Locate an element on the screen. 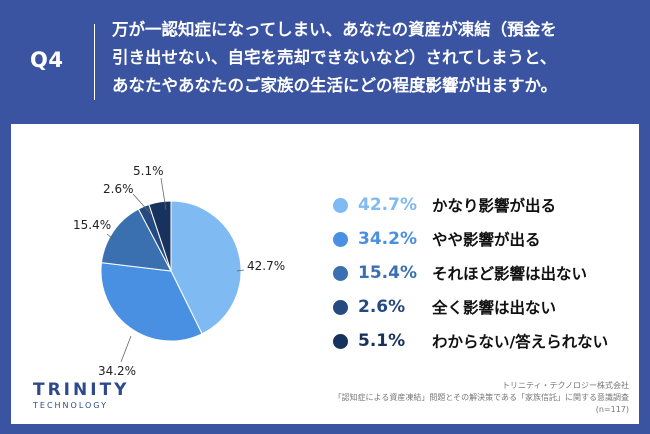 The image size is (650, 434). legend-label: 全く影響は出ない is located at coordinates (494, 308).